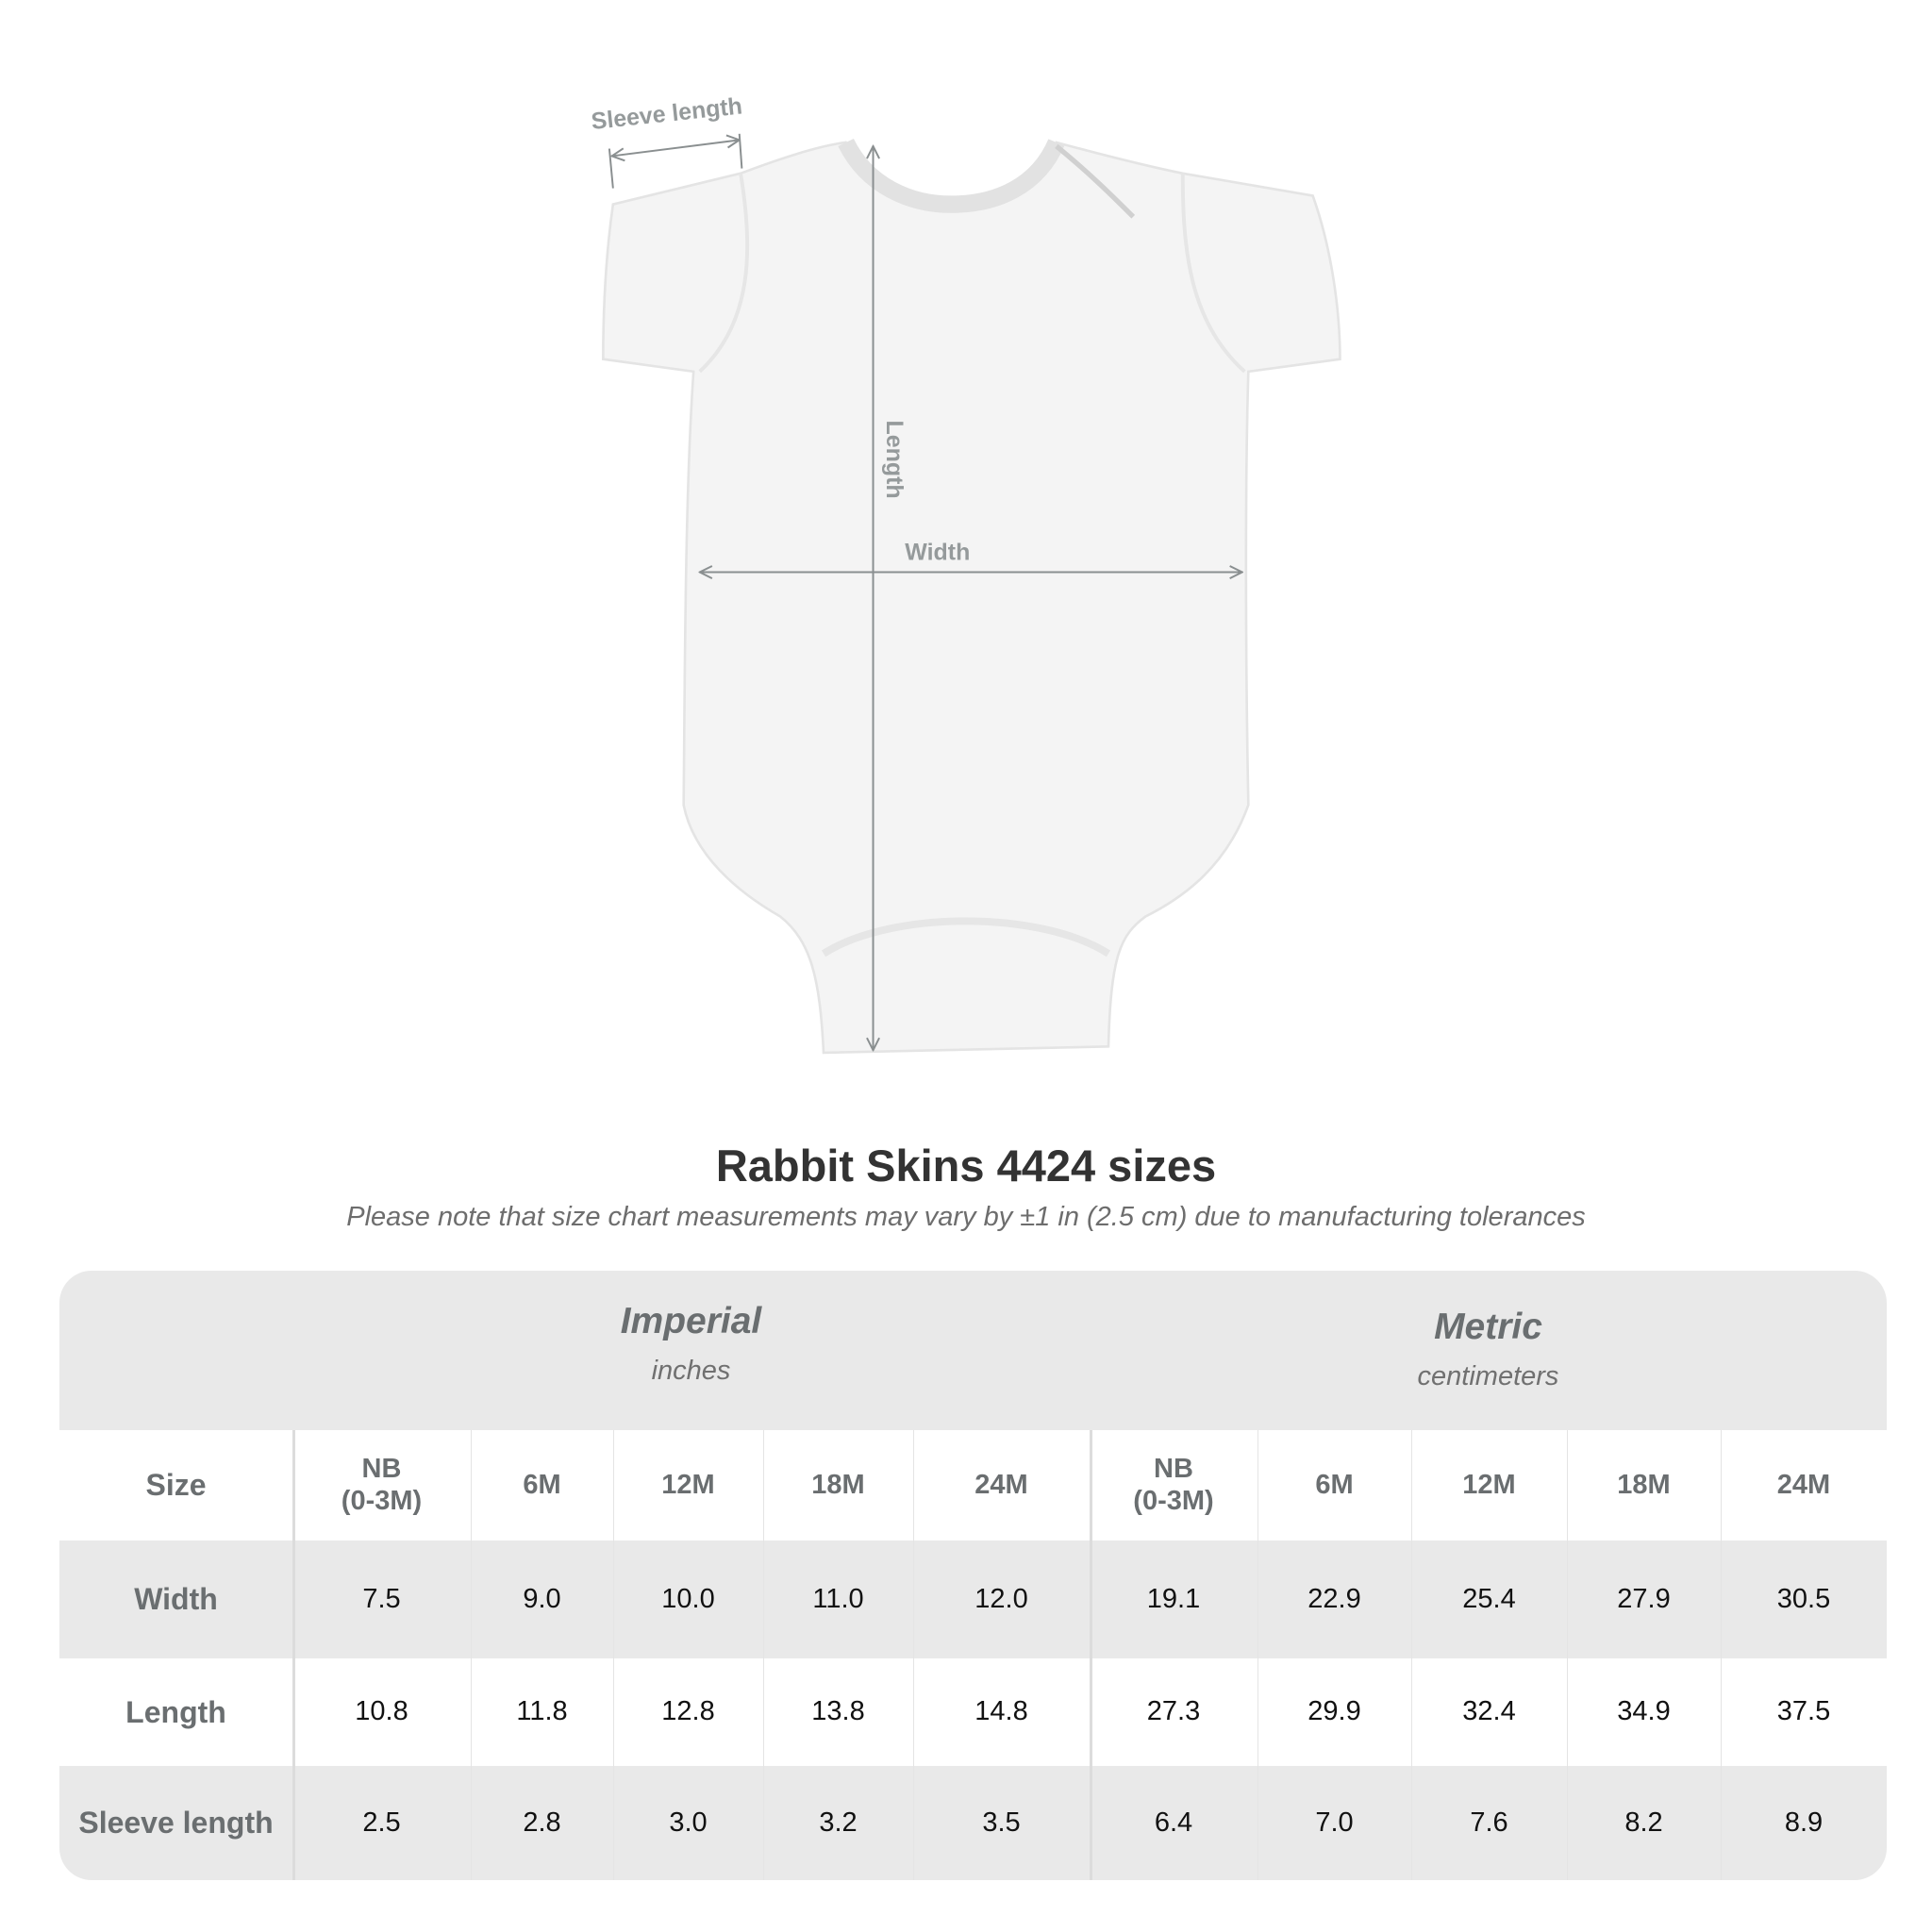 The width and height of the screenshot is (1932, 1932). Describe the element at coordinates (691, 1371) in the screenshot. I see `group-unit: inches` at that location.